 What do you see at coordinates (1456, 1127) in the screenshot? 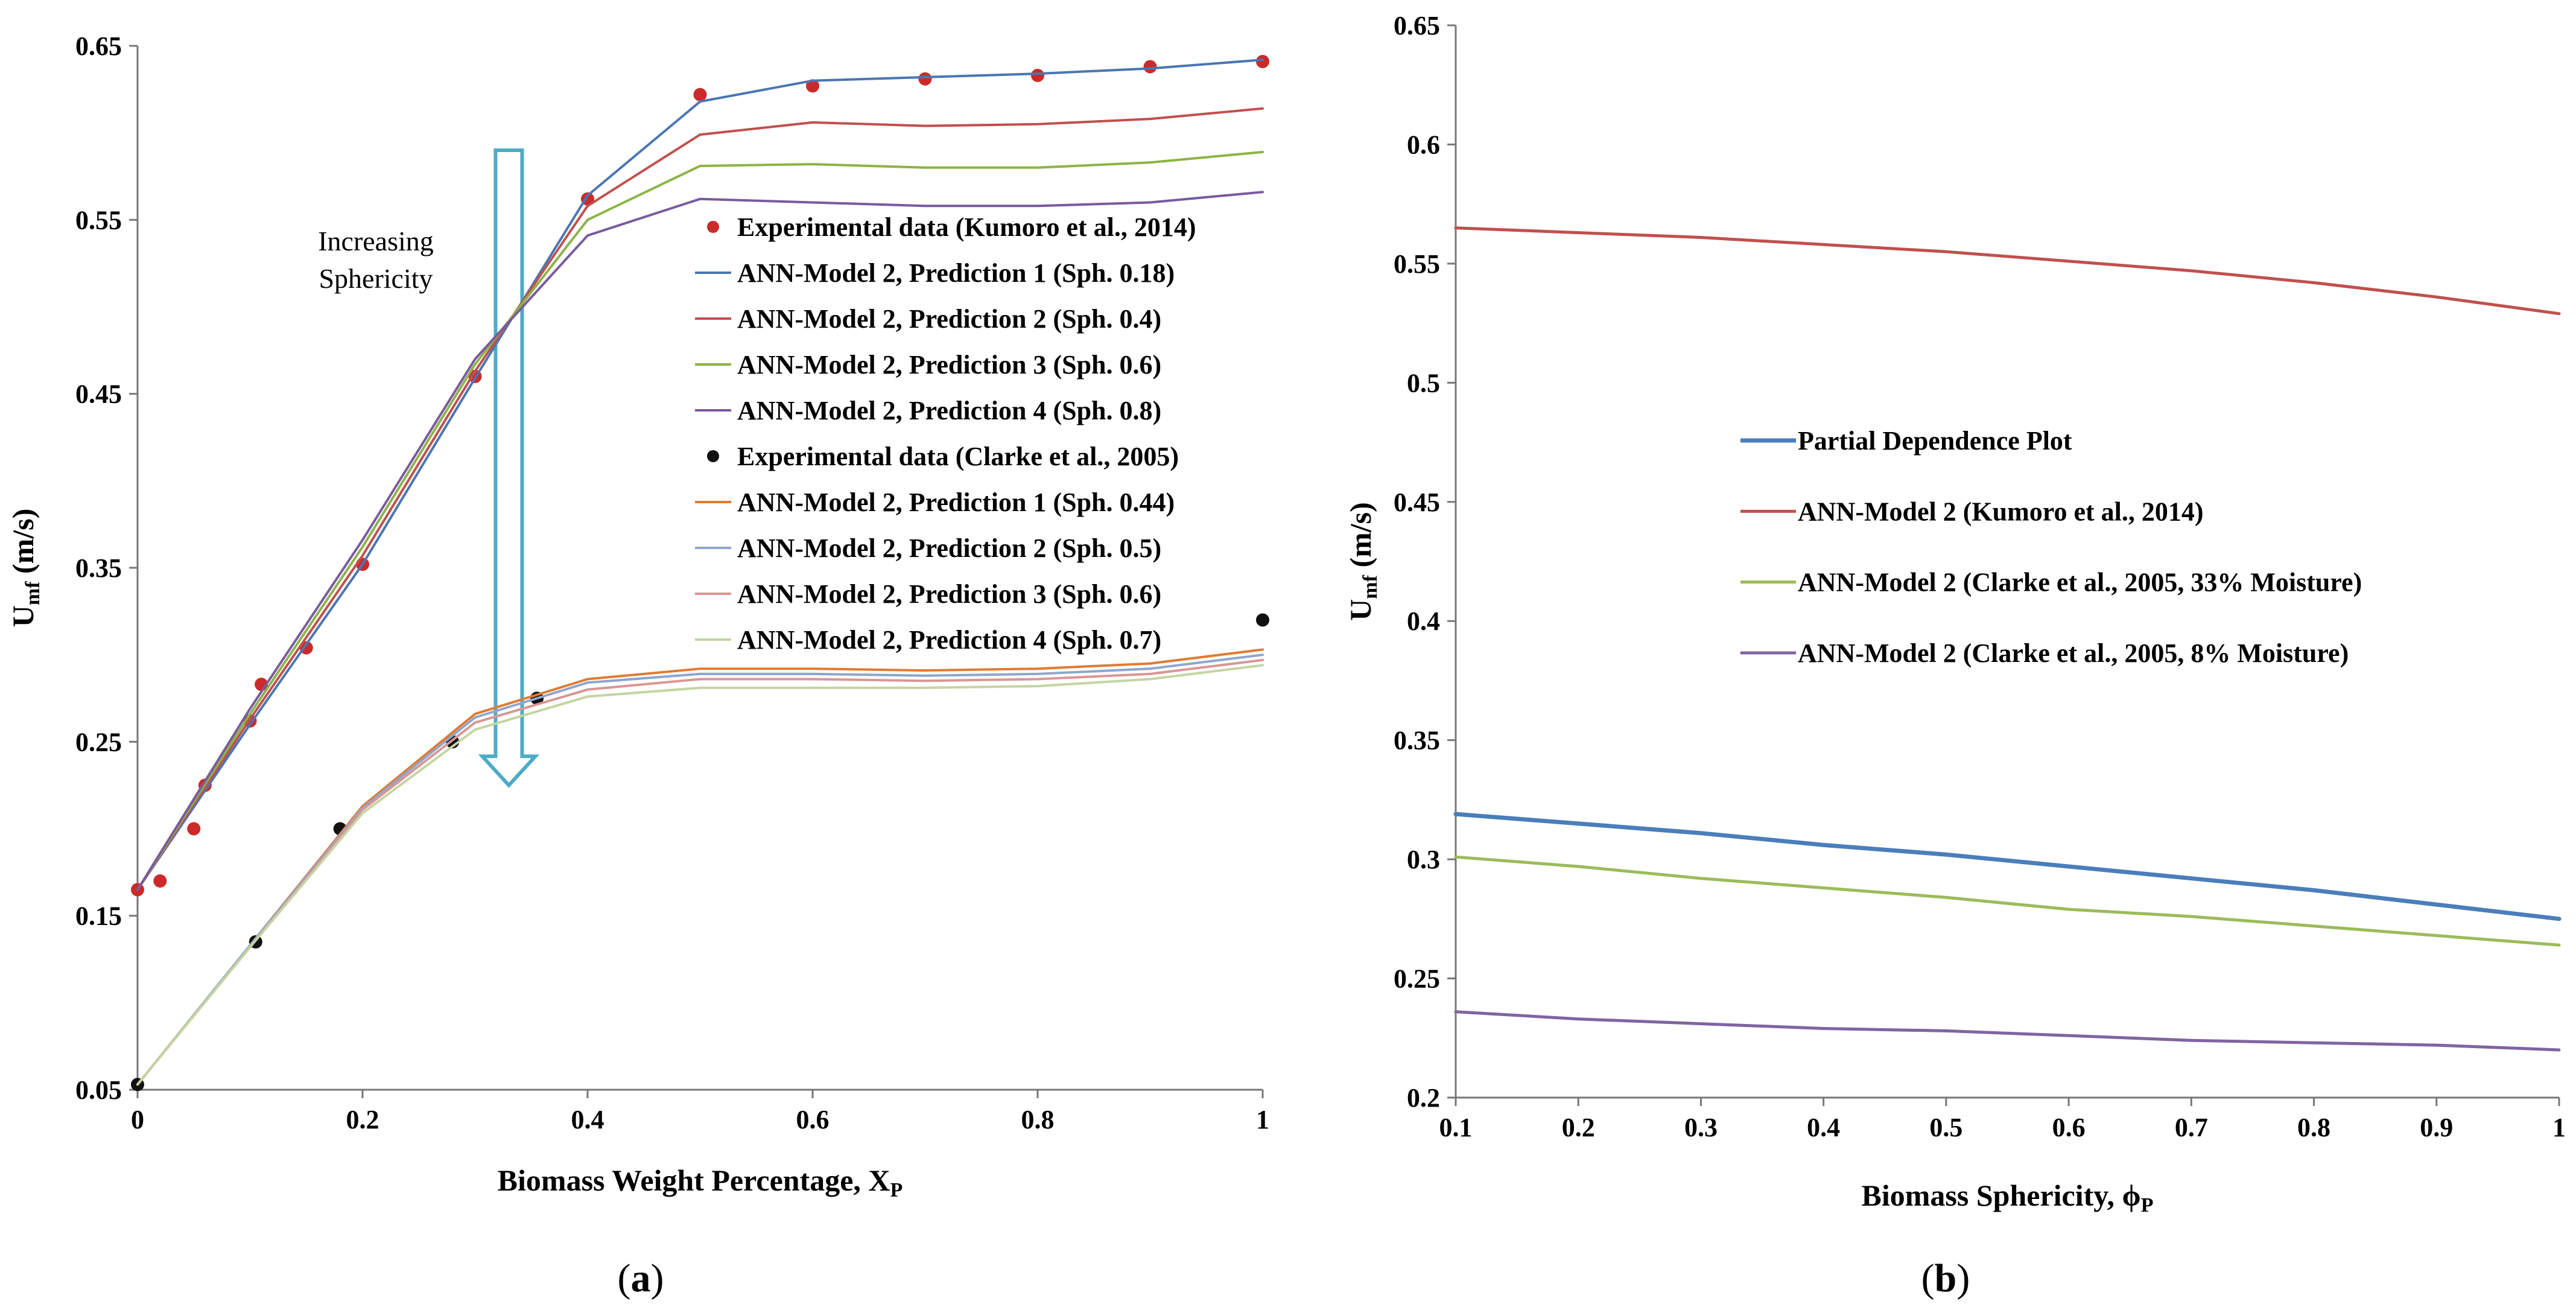
I see `x-tick-label: 0.1` at bounding box center [1456, 1127].